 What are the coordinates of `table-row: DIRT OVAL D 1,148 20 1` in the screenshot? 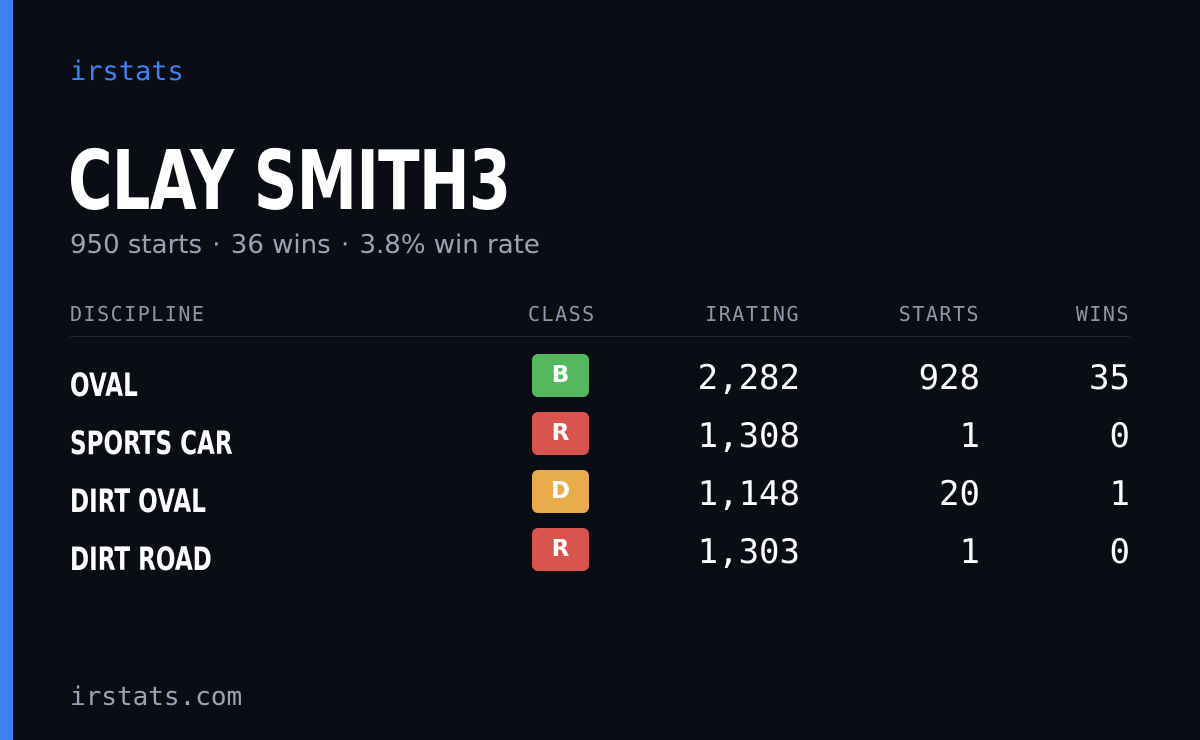 It's located at (600, 499).